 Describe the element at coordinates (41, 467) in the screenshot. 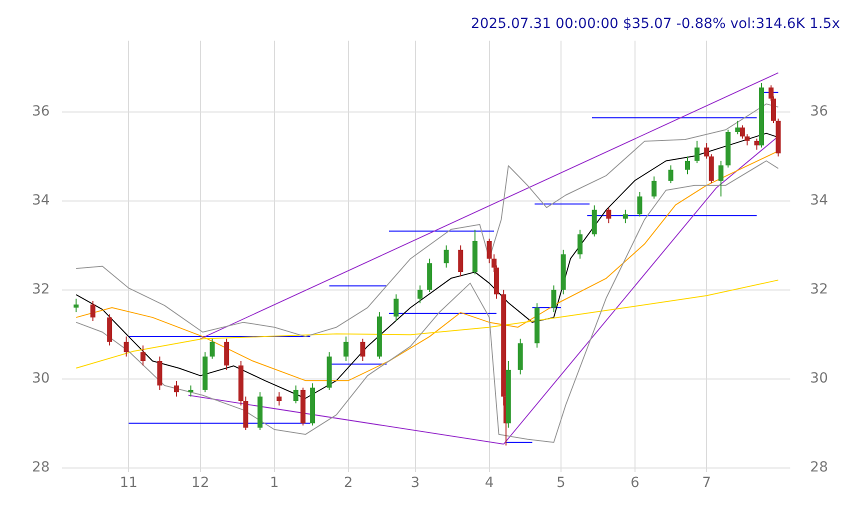

I see `y-tick-label: 28` at that location.